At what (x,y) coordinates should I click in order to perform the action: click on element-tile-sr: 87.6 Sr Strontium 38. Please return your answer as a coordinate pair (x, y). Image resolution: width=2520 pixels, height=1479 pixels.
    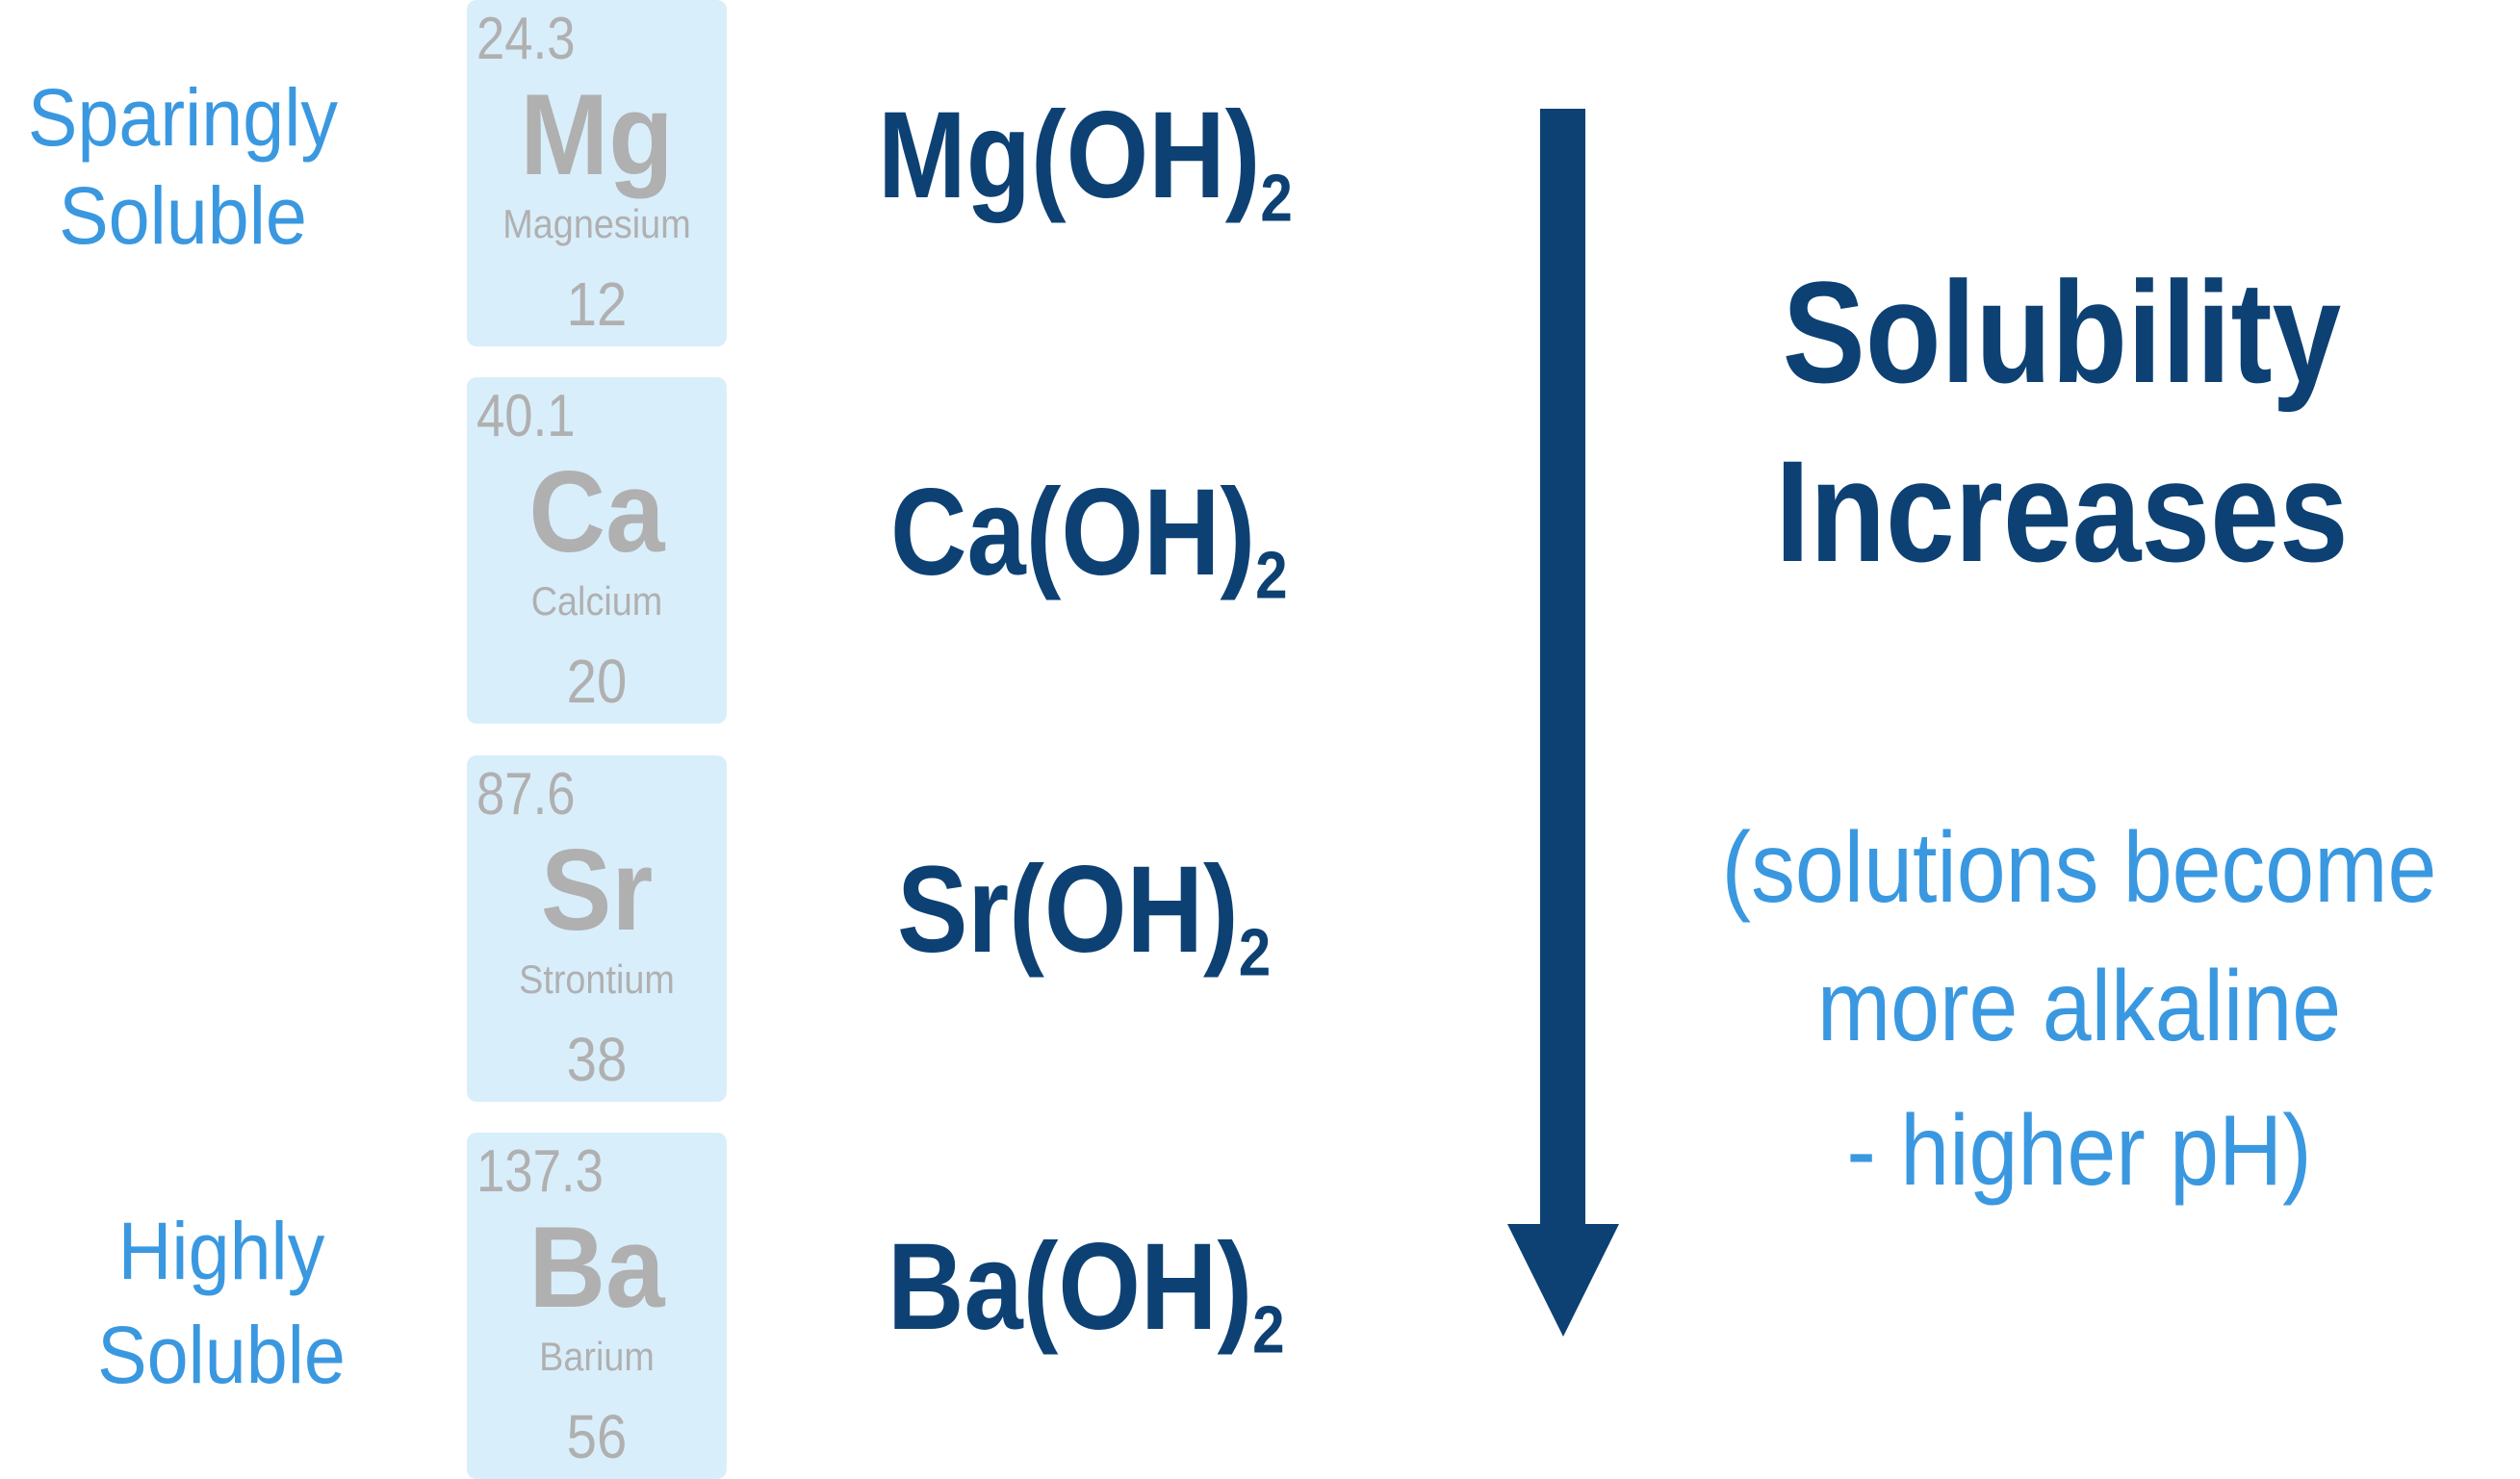
    Looking at the image, I should click on (597, 929).